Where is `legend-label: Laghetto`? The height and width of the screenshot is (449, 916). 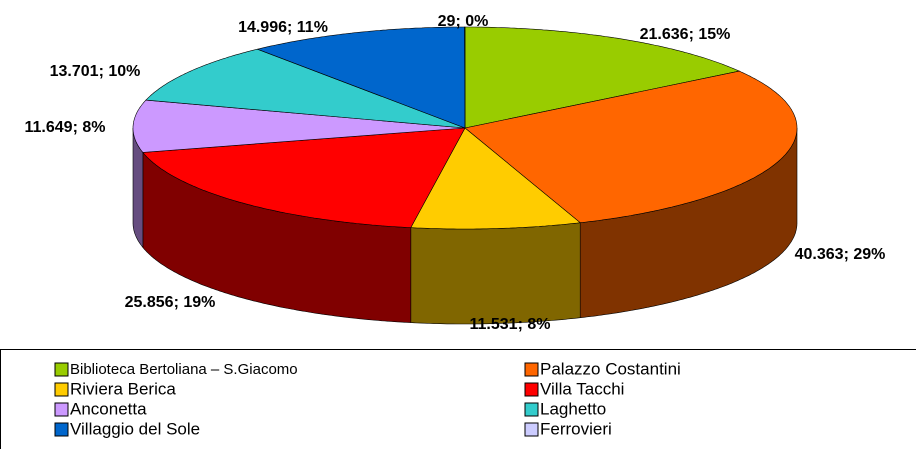
legend-label: Laghetto is located at coordinates (573, 408).